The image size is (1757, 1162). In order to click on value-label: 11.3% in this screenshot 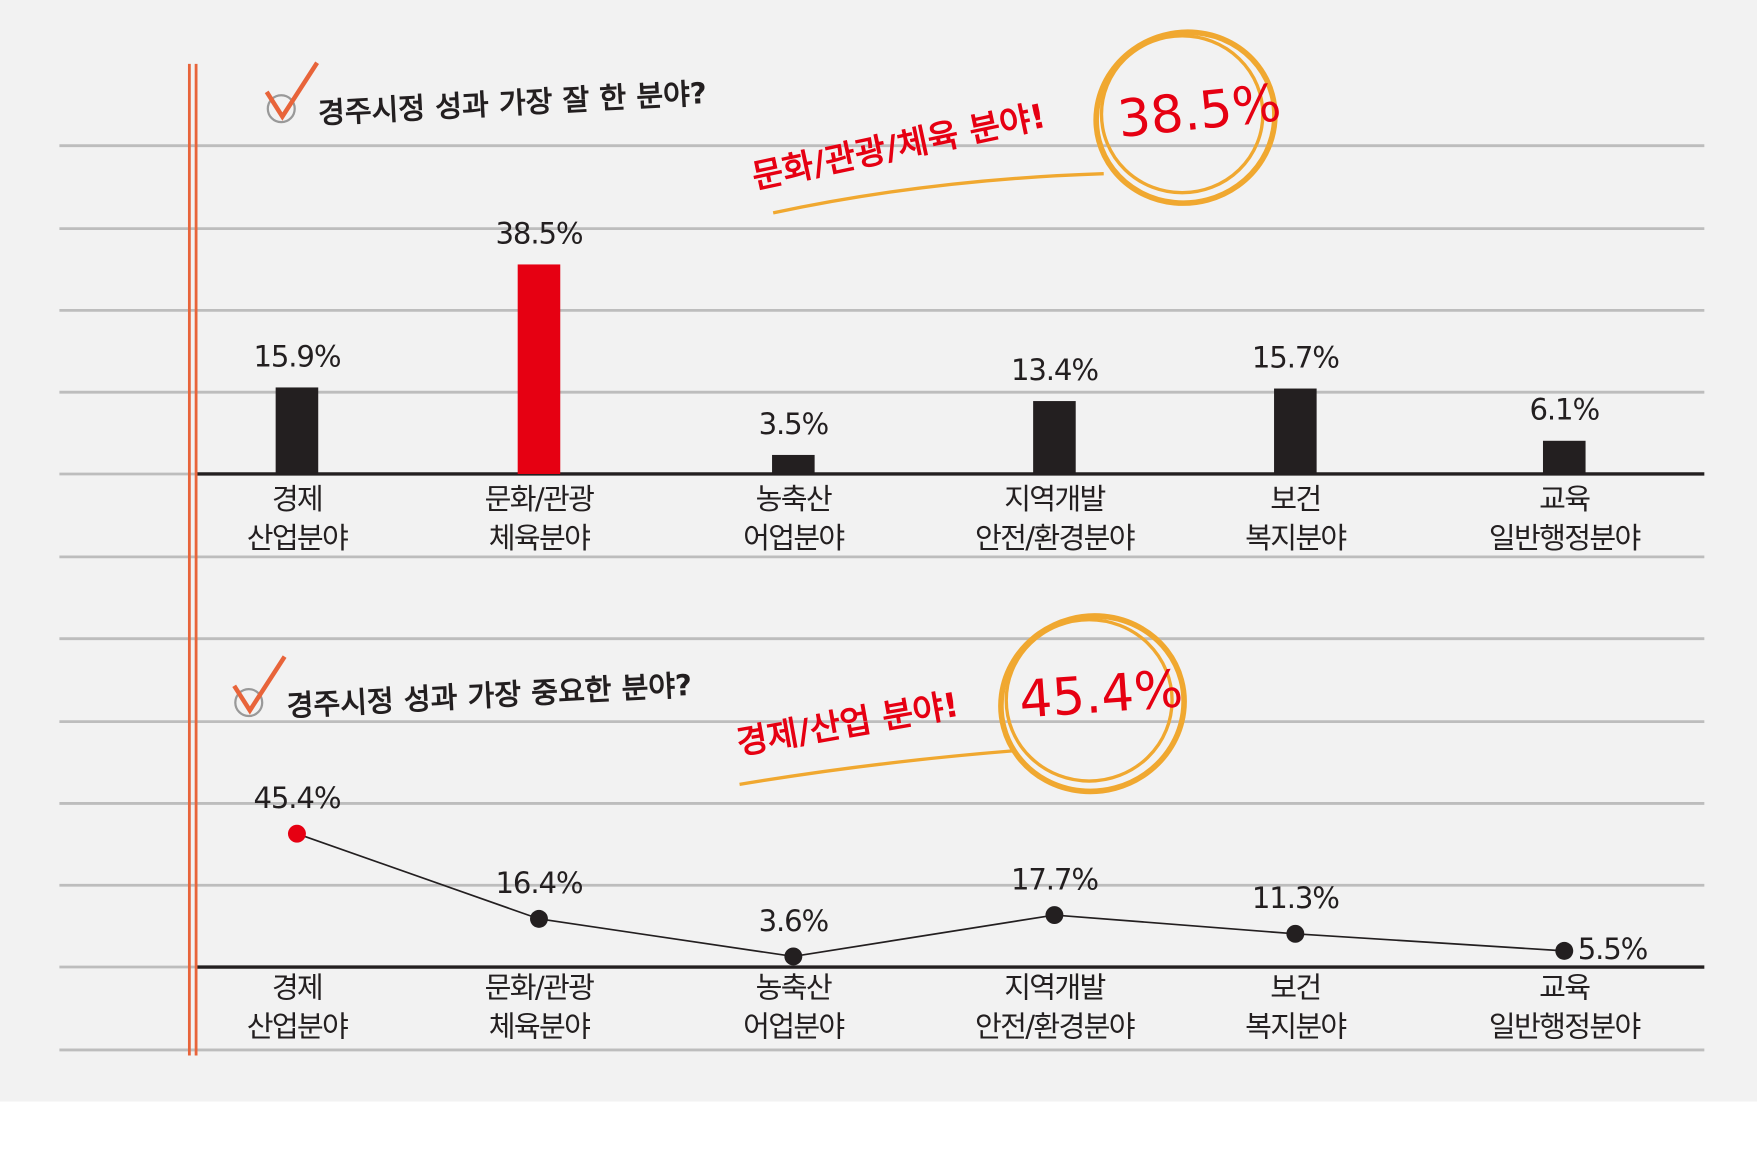, I will do `click(1295, 898)`.